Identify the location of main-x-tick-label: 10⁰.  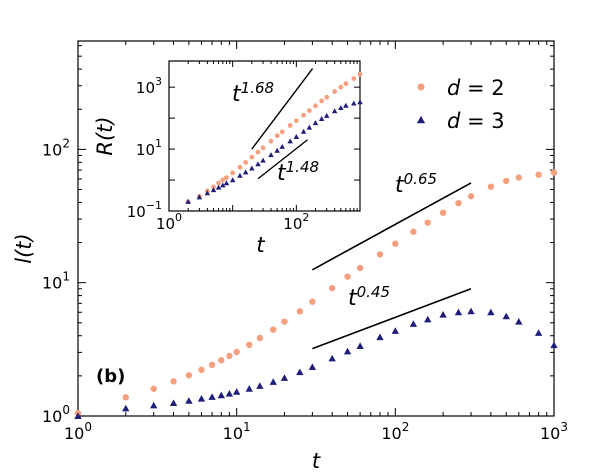
(78, 431).